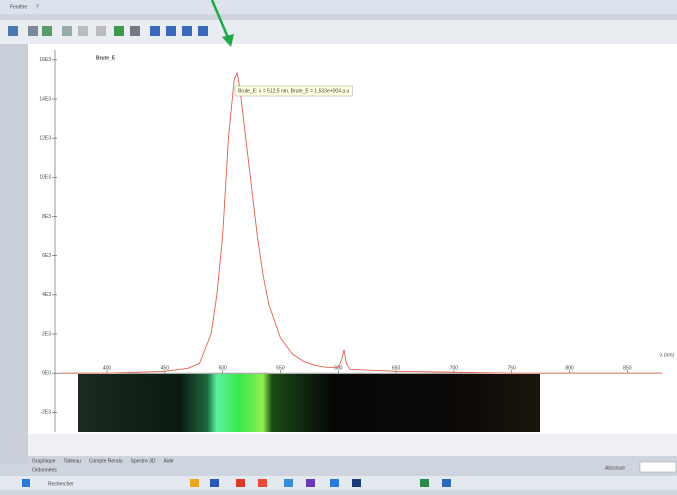 This screenshot has height=495, width=677. Describe the element at coordinates (454, 369) in the screenshot. I see `x-tick-label: 700` at that location.